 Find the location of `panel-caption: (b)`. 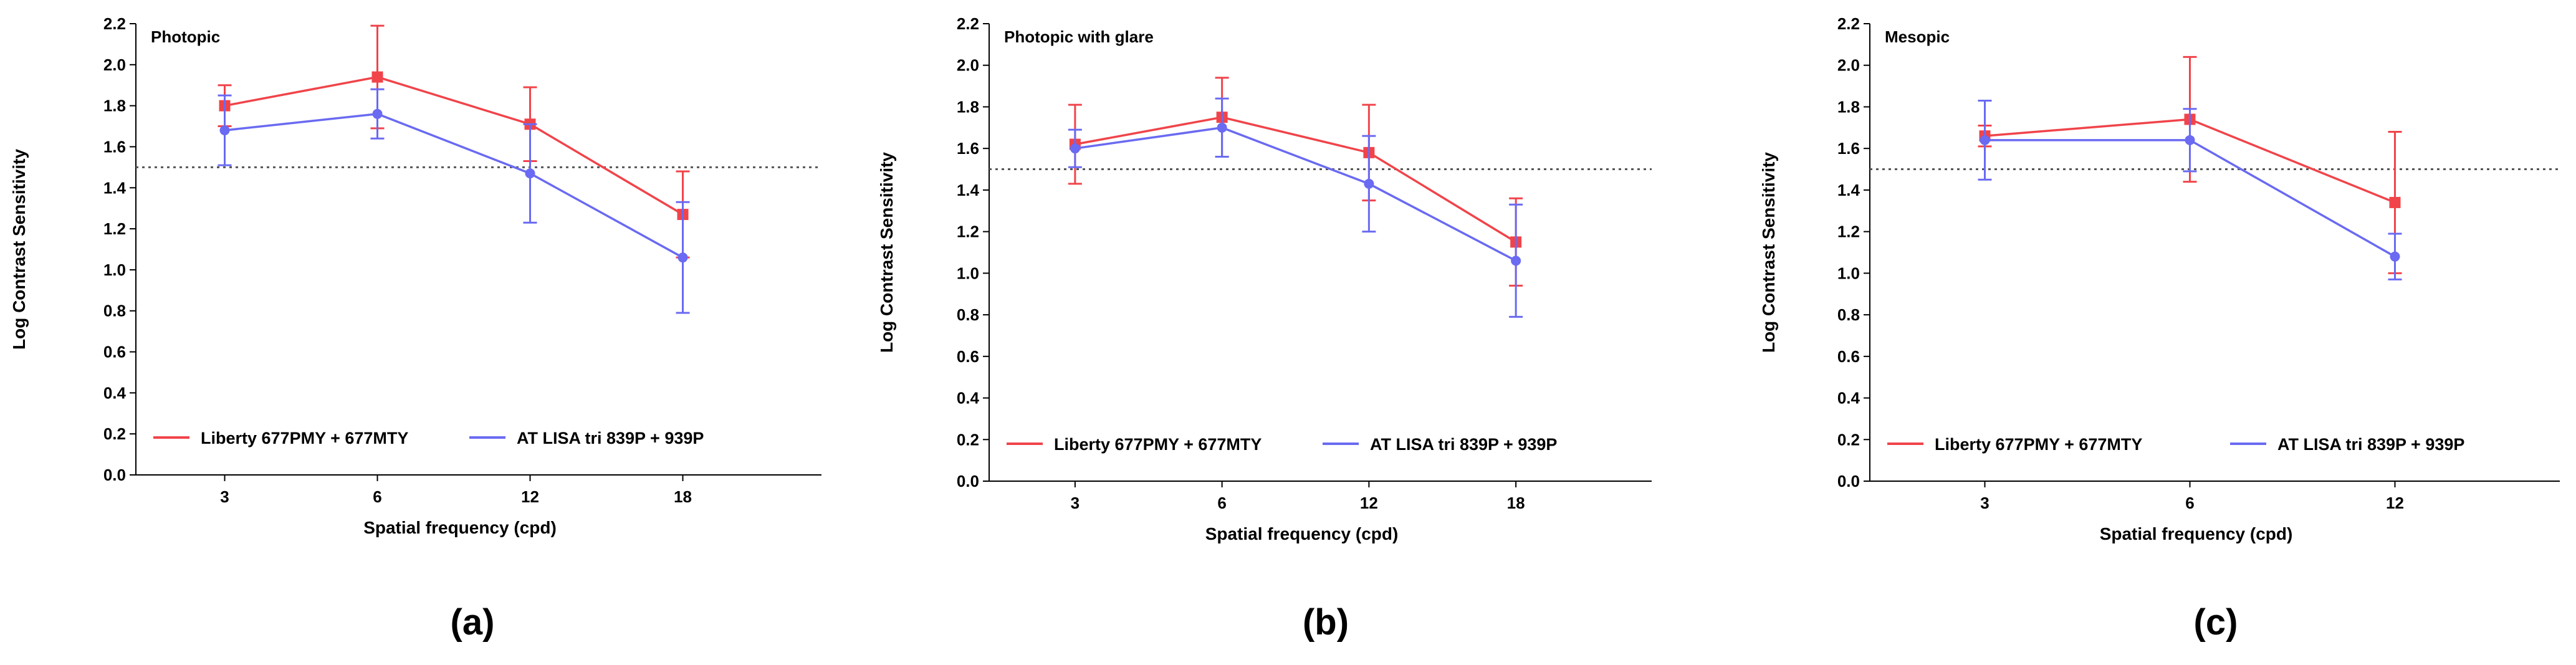

panel-caption: (b) is located at coordinates (1326, 622).